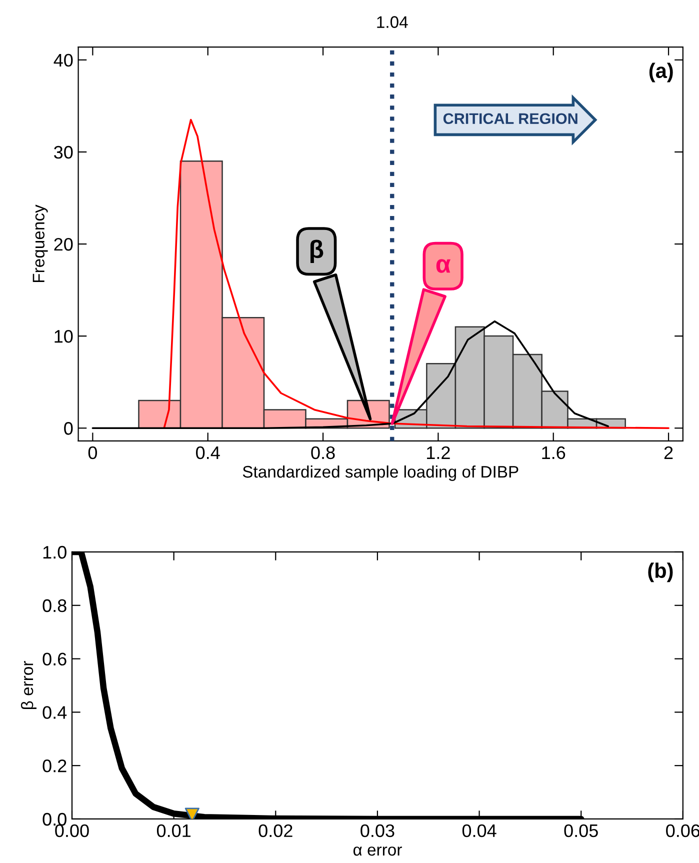  I want to click on x-tick-label: 0, so click(92, 453).